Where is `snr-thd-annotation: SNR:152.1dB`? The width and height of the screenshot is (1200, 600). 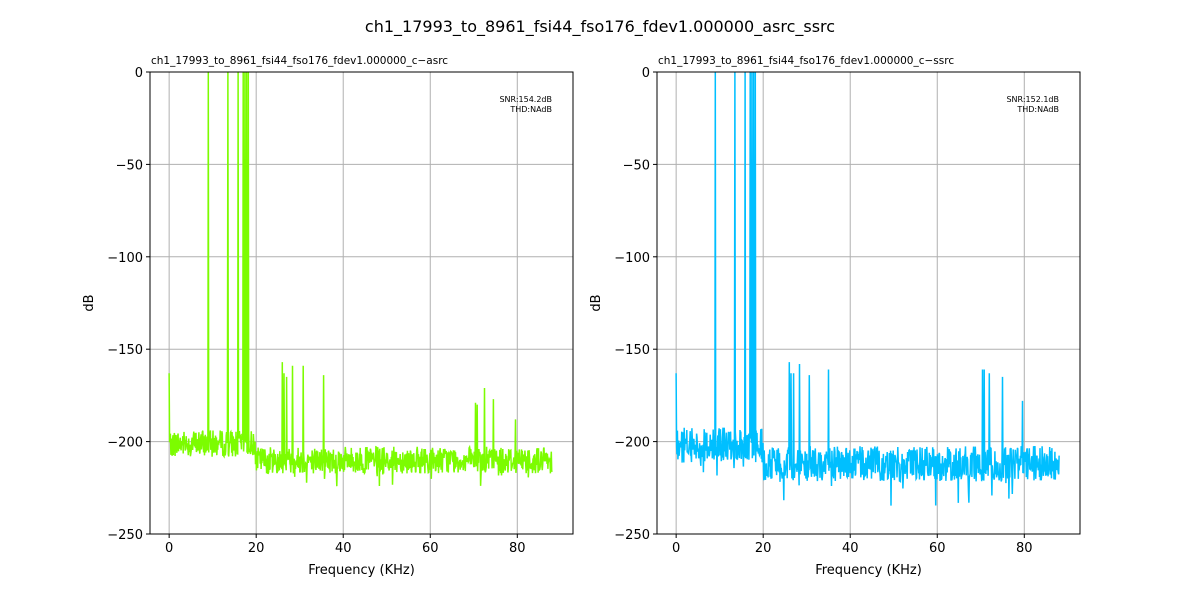 snr-thd-annotation: SNR:152.1dB is located at coordinates (1032, 99).